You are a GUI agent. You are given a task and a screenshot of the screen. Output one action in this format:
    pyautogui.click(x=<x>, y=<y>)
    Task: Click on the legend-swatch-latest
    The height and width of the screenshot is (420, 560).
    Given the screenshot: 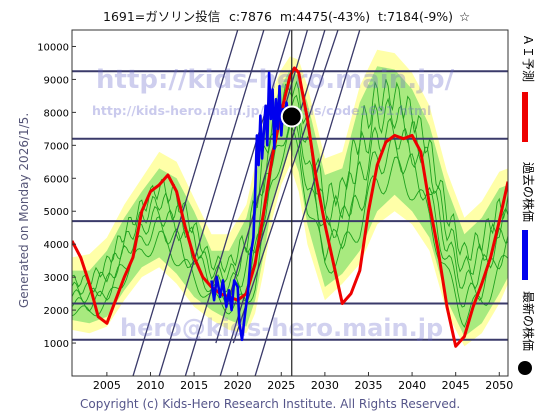 What is the action you would take?
    pyautogui.click(x=525, y=368)
    